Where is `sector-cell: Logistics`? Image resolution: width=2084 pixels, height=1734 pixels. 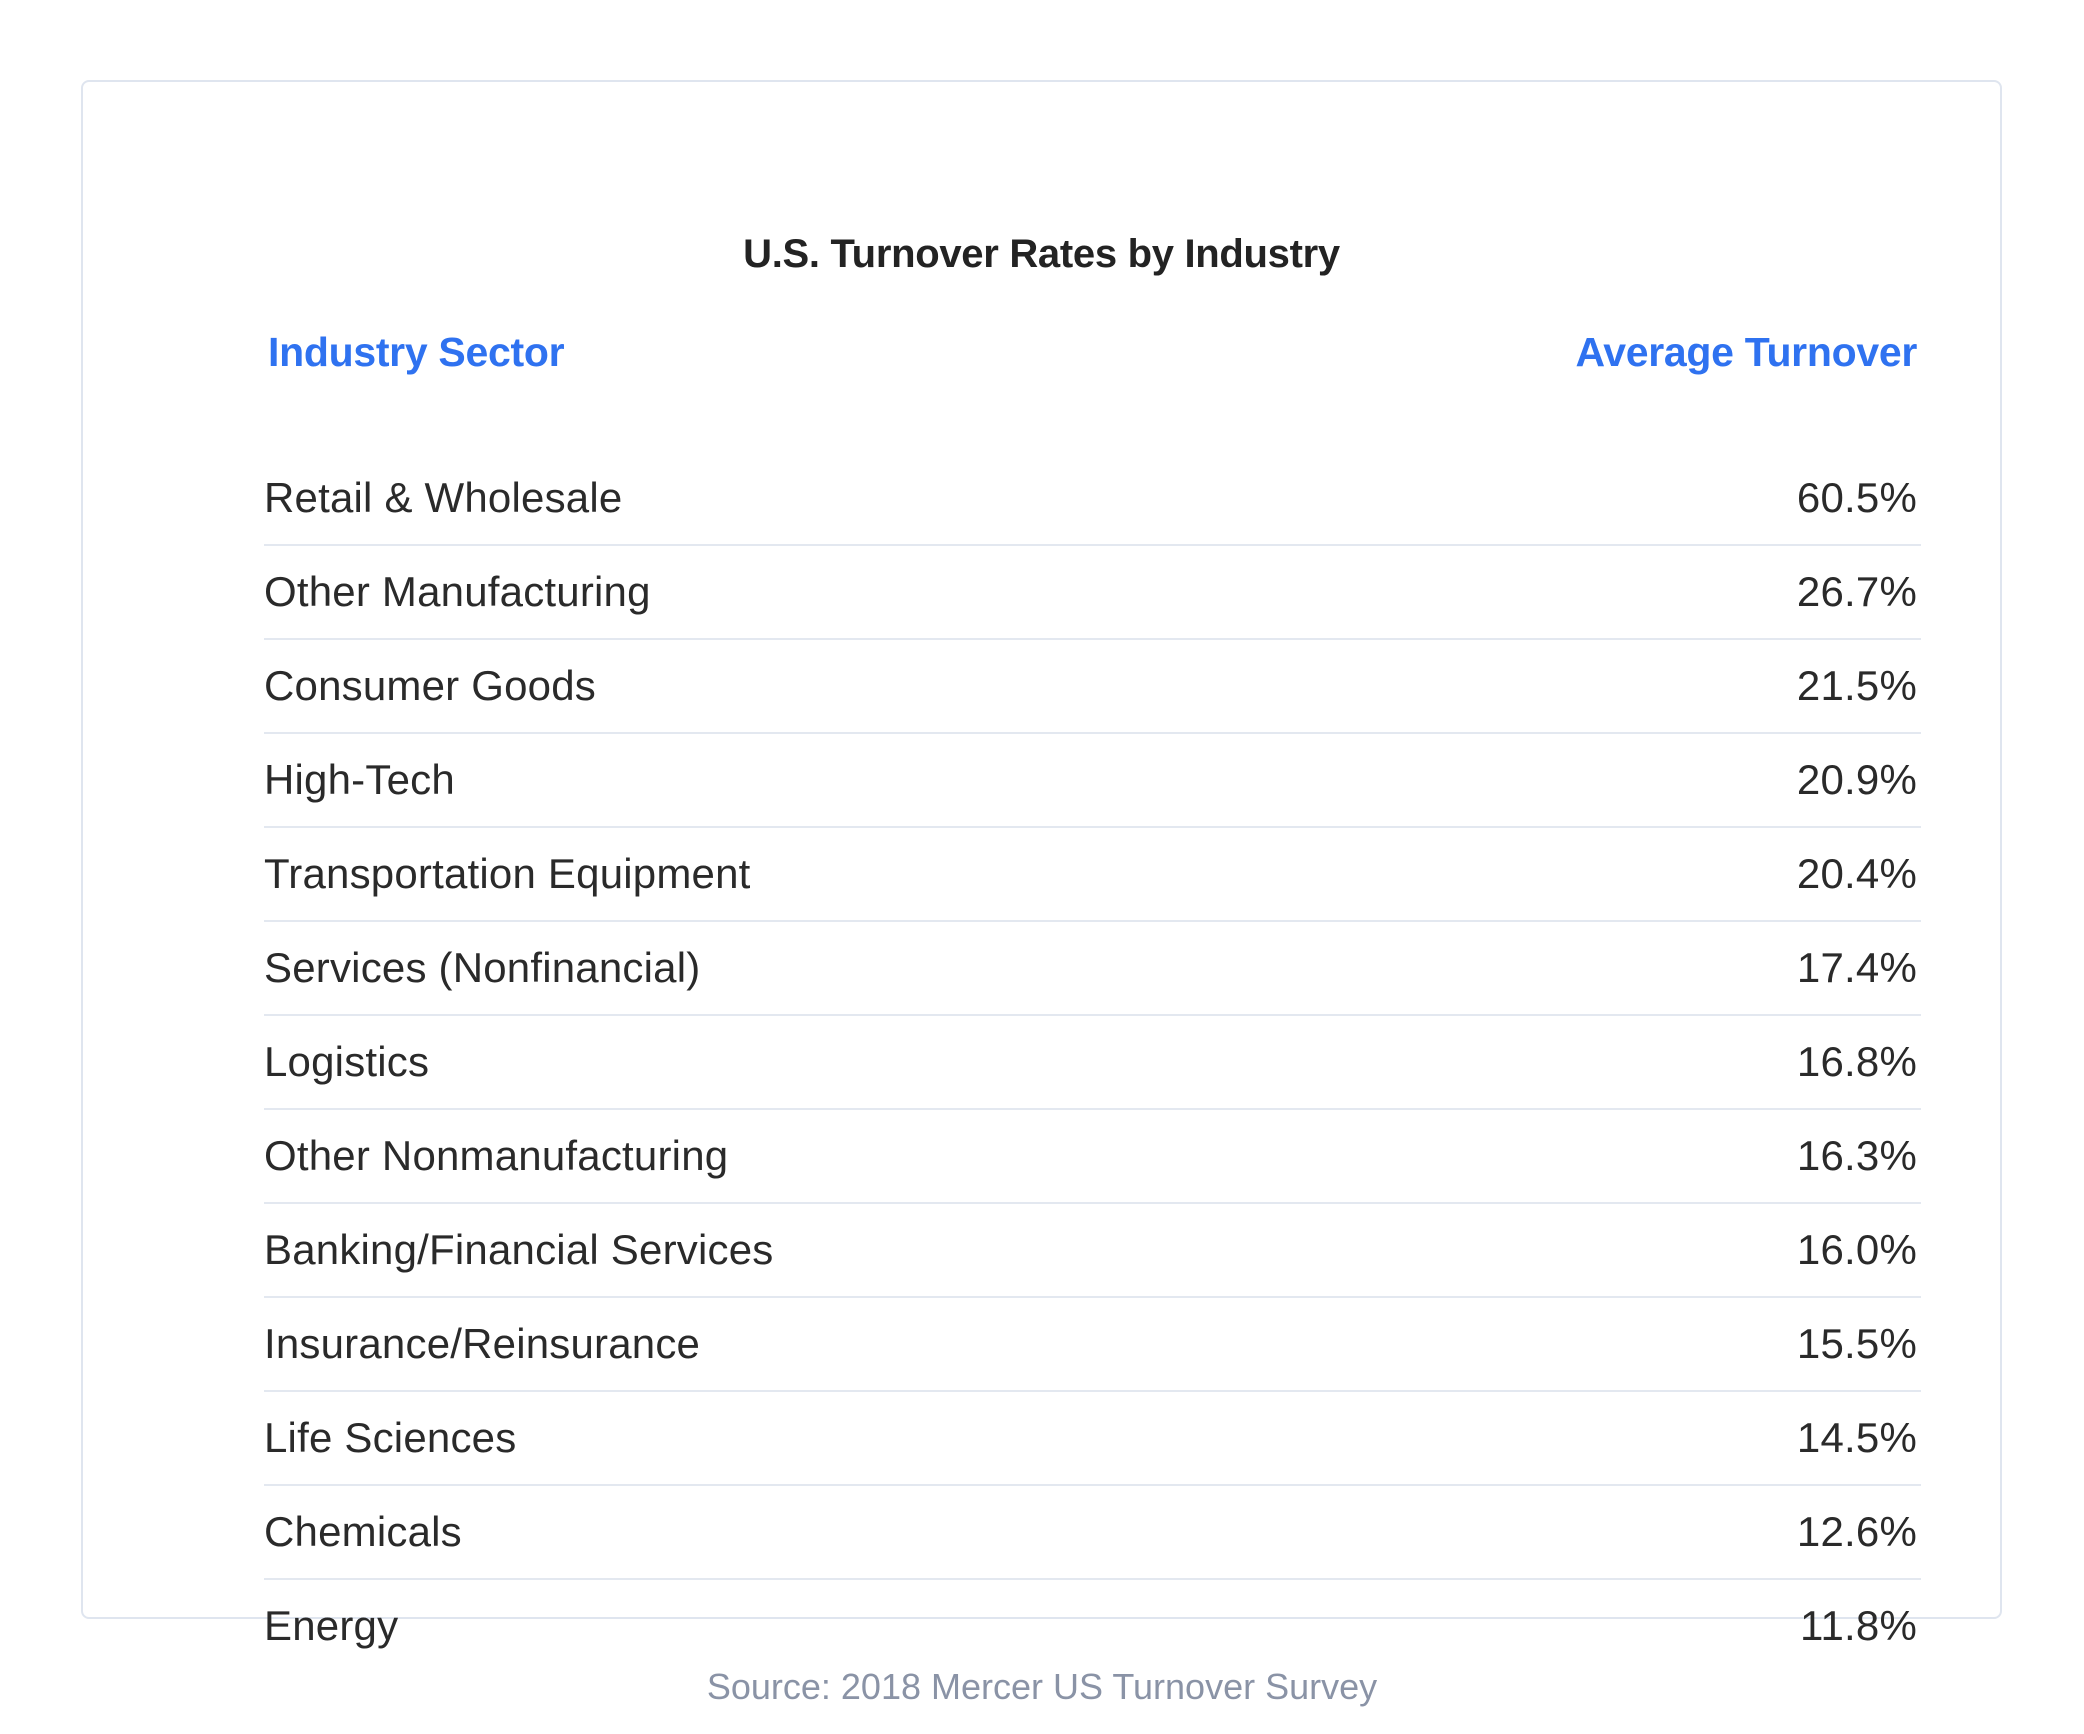 sector-cell: Logistics is located at coordinates (347, 1061).